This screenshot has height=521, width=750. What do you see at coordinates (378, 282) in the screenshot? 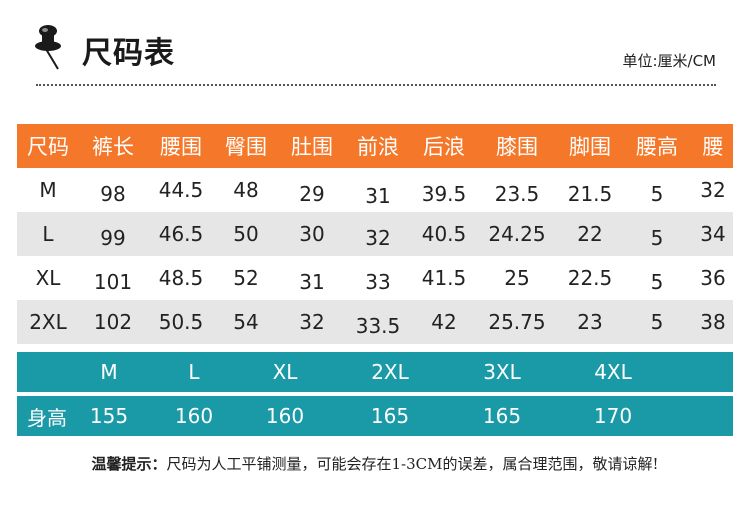
I see `table-cell: 33` at bounding box center [378, 282].